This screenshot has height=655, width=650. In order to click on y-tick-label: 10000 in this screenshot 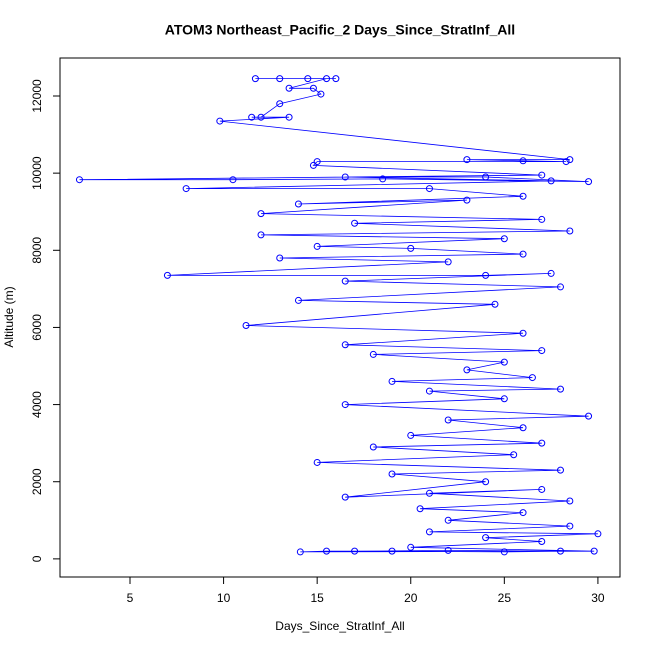, I will do `click(37, 173)`.